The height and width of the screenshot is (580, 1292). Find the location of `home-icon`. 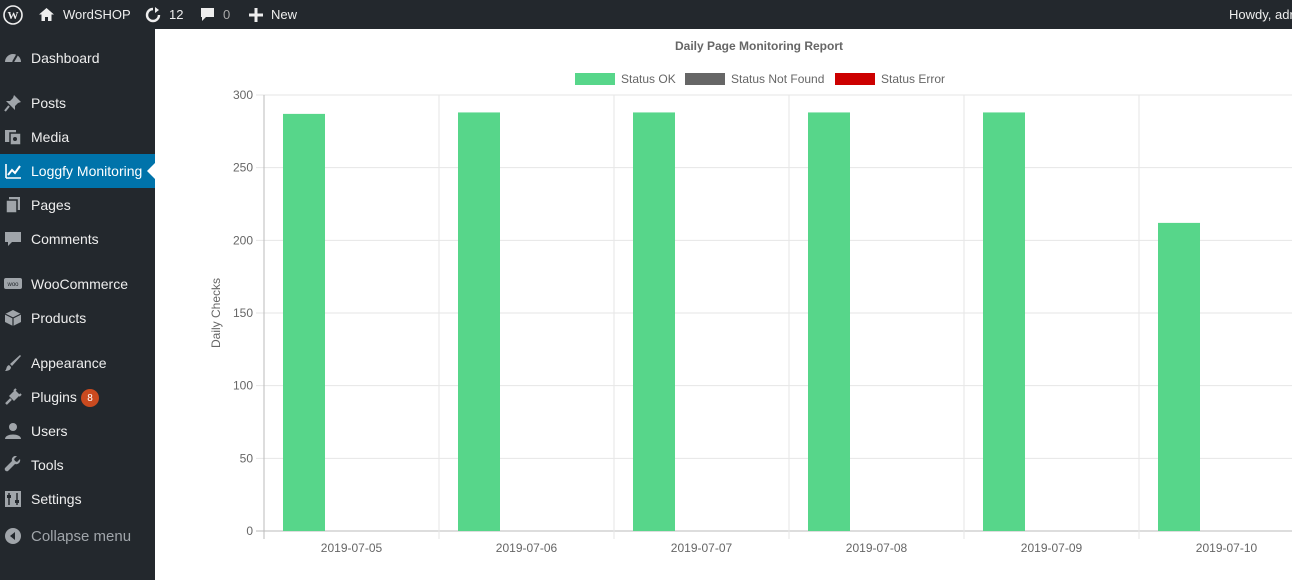

home-icon is located at coordinates (46, 14).